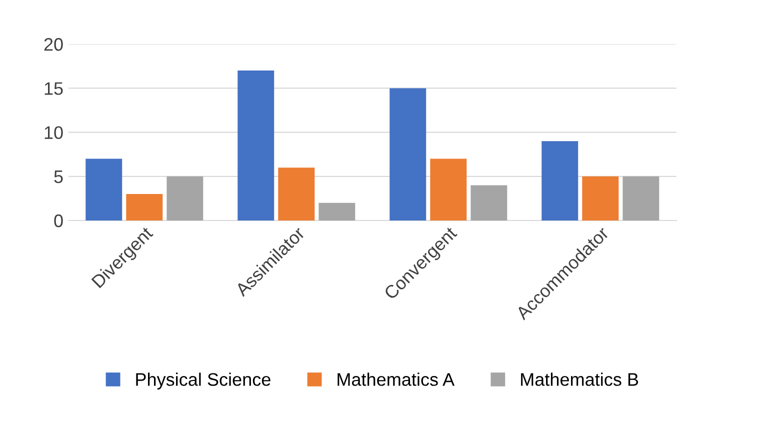 The image size is (760, 441). I want to click on y-tick-label: 5, so click(58, 177).